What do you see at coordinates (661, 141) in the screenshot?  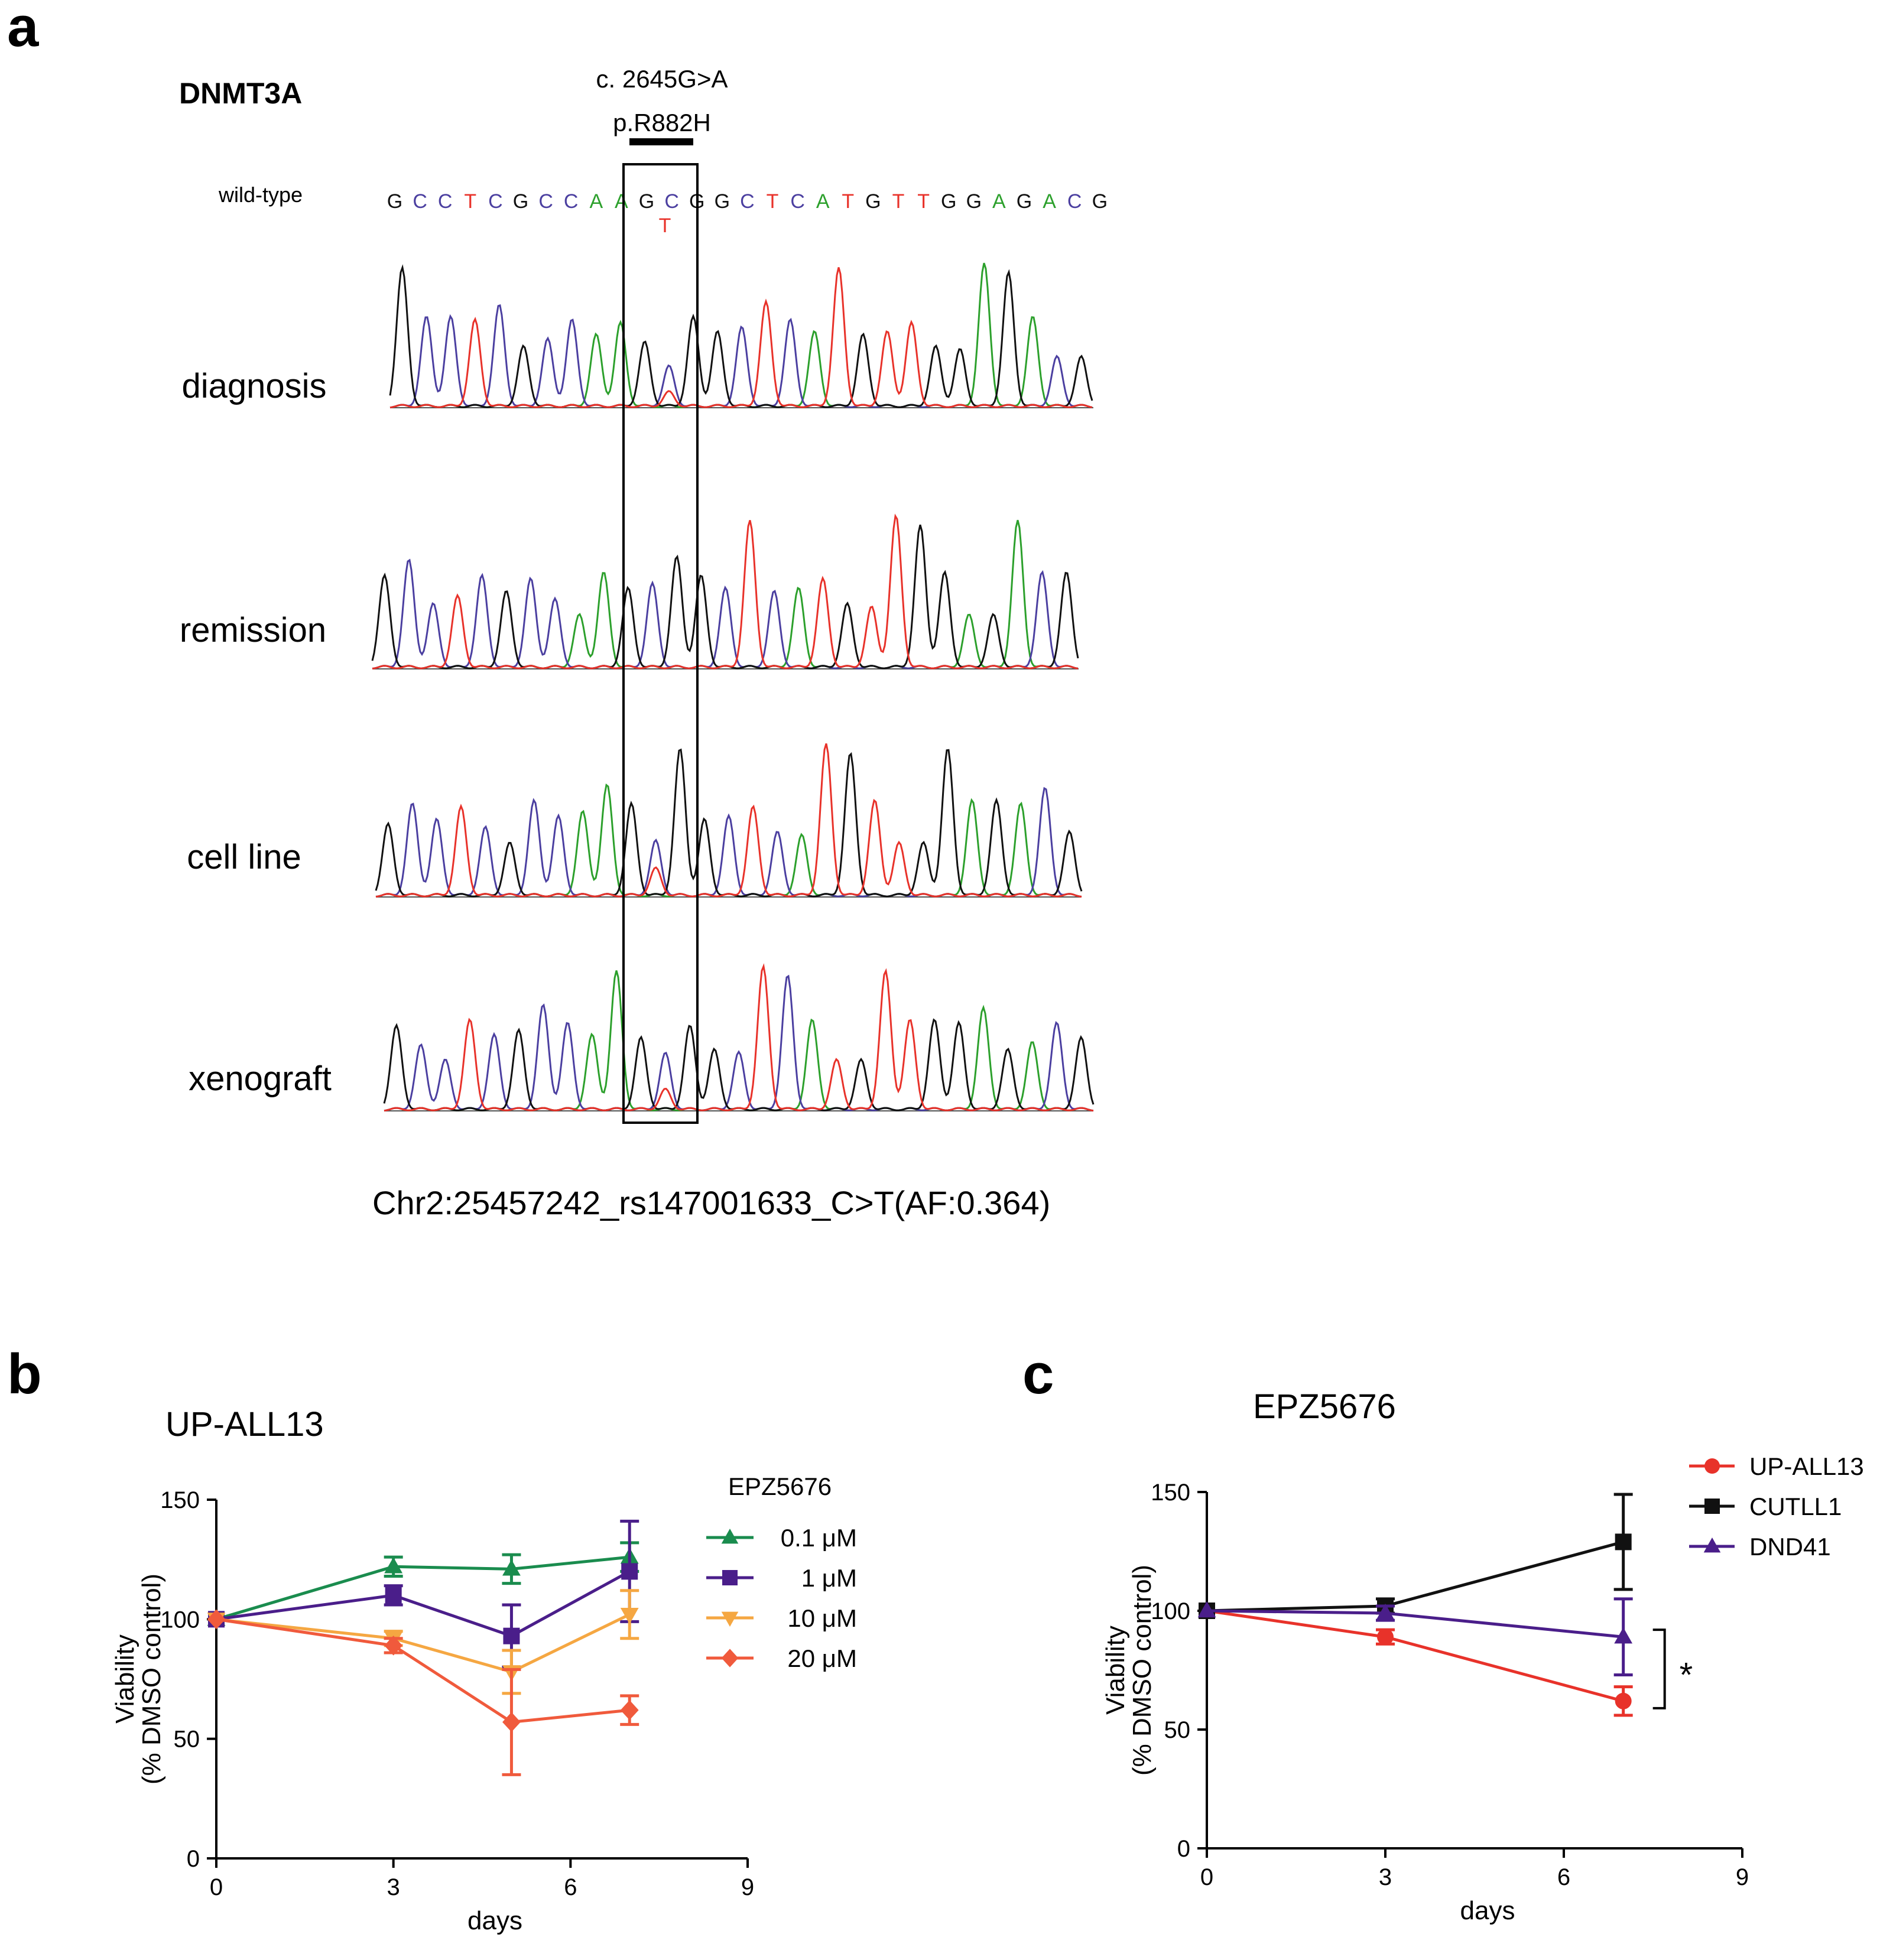 I see `codon-bar` at bounding box center [661, 141].